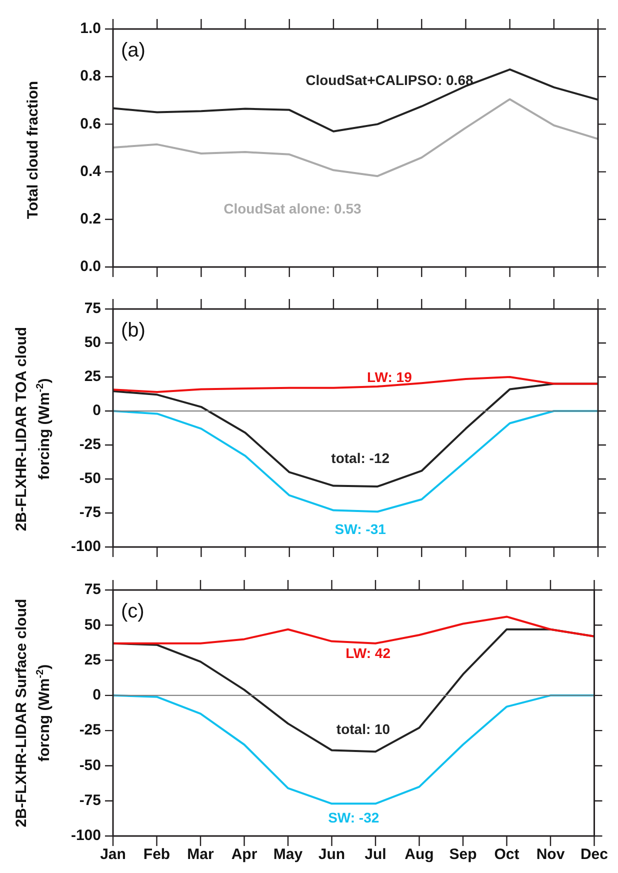 The image size is (618, 873). What do you see at coordinates (90, 123) in the screenshot?
I see `y-tick-label: 0.6` at bounding box center [90, 123].